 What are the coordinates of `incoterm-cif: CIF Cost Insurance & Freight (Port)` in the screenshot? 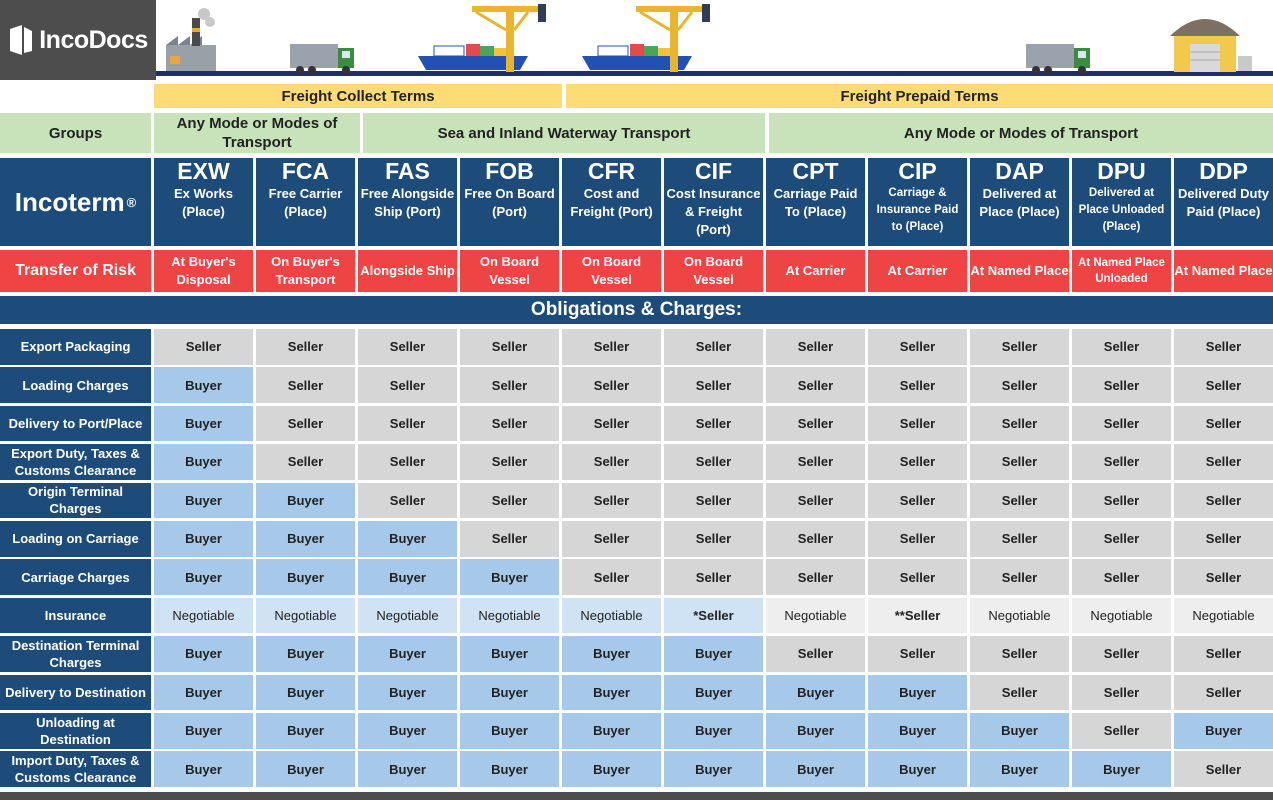 It's located at (713, 202).